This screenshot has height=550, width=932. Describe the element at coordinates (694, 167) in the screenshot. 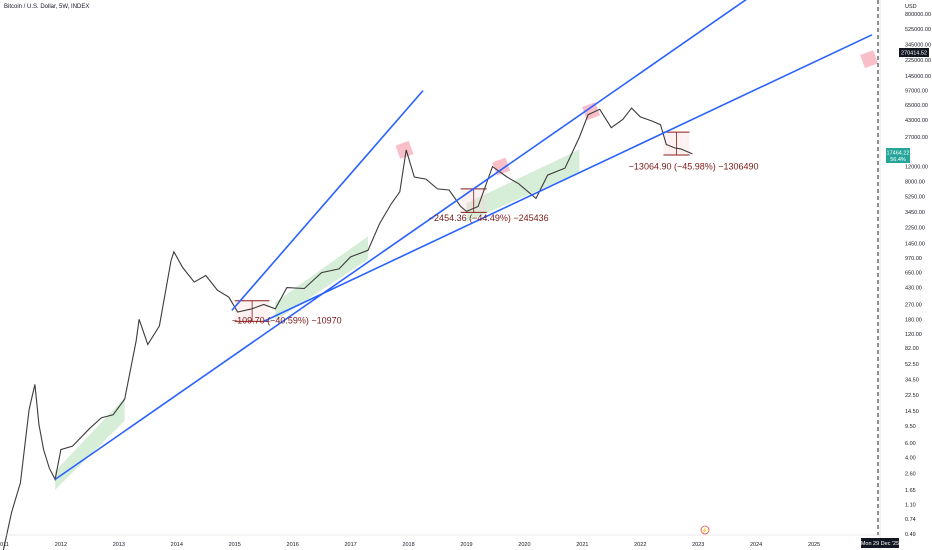

I see `drawdown-label: −13064.90 (−45.98%) −1306490` at that location.